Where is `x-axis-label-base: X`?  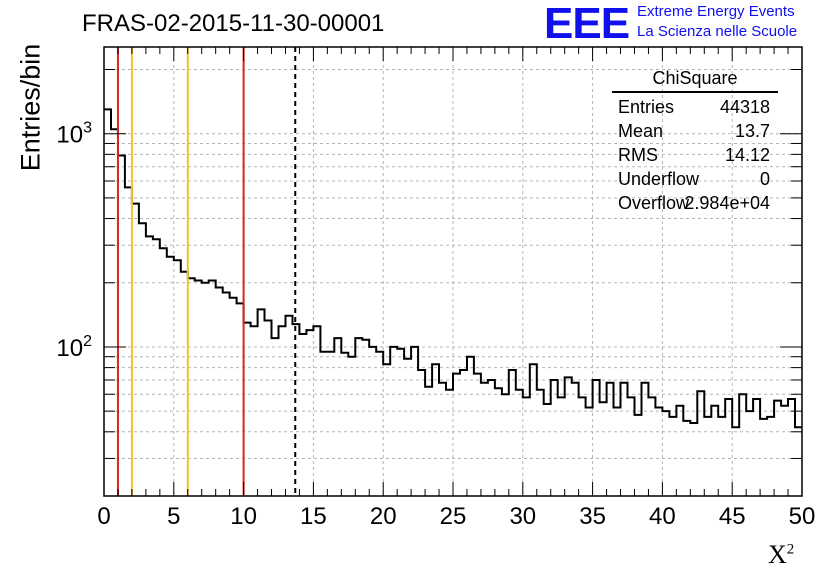
x-axis-label-base: X is located at coordinates (777, 554).